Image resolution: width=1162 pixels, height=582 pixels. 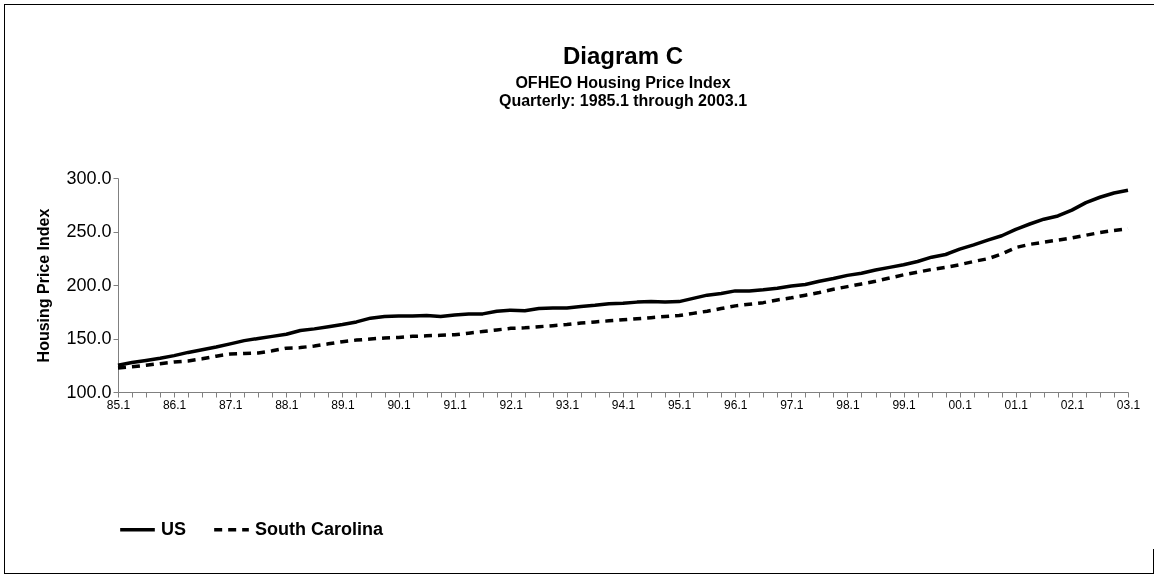 What do you see at coordinates (343, 404) in the screenshot?
I see `x-tick-label: 89.1` at bounding box center [343, 404].